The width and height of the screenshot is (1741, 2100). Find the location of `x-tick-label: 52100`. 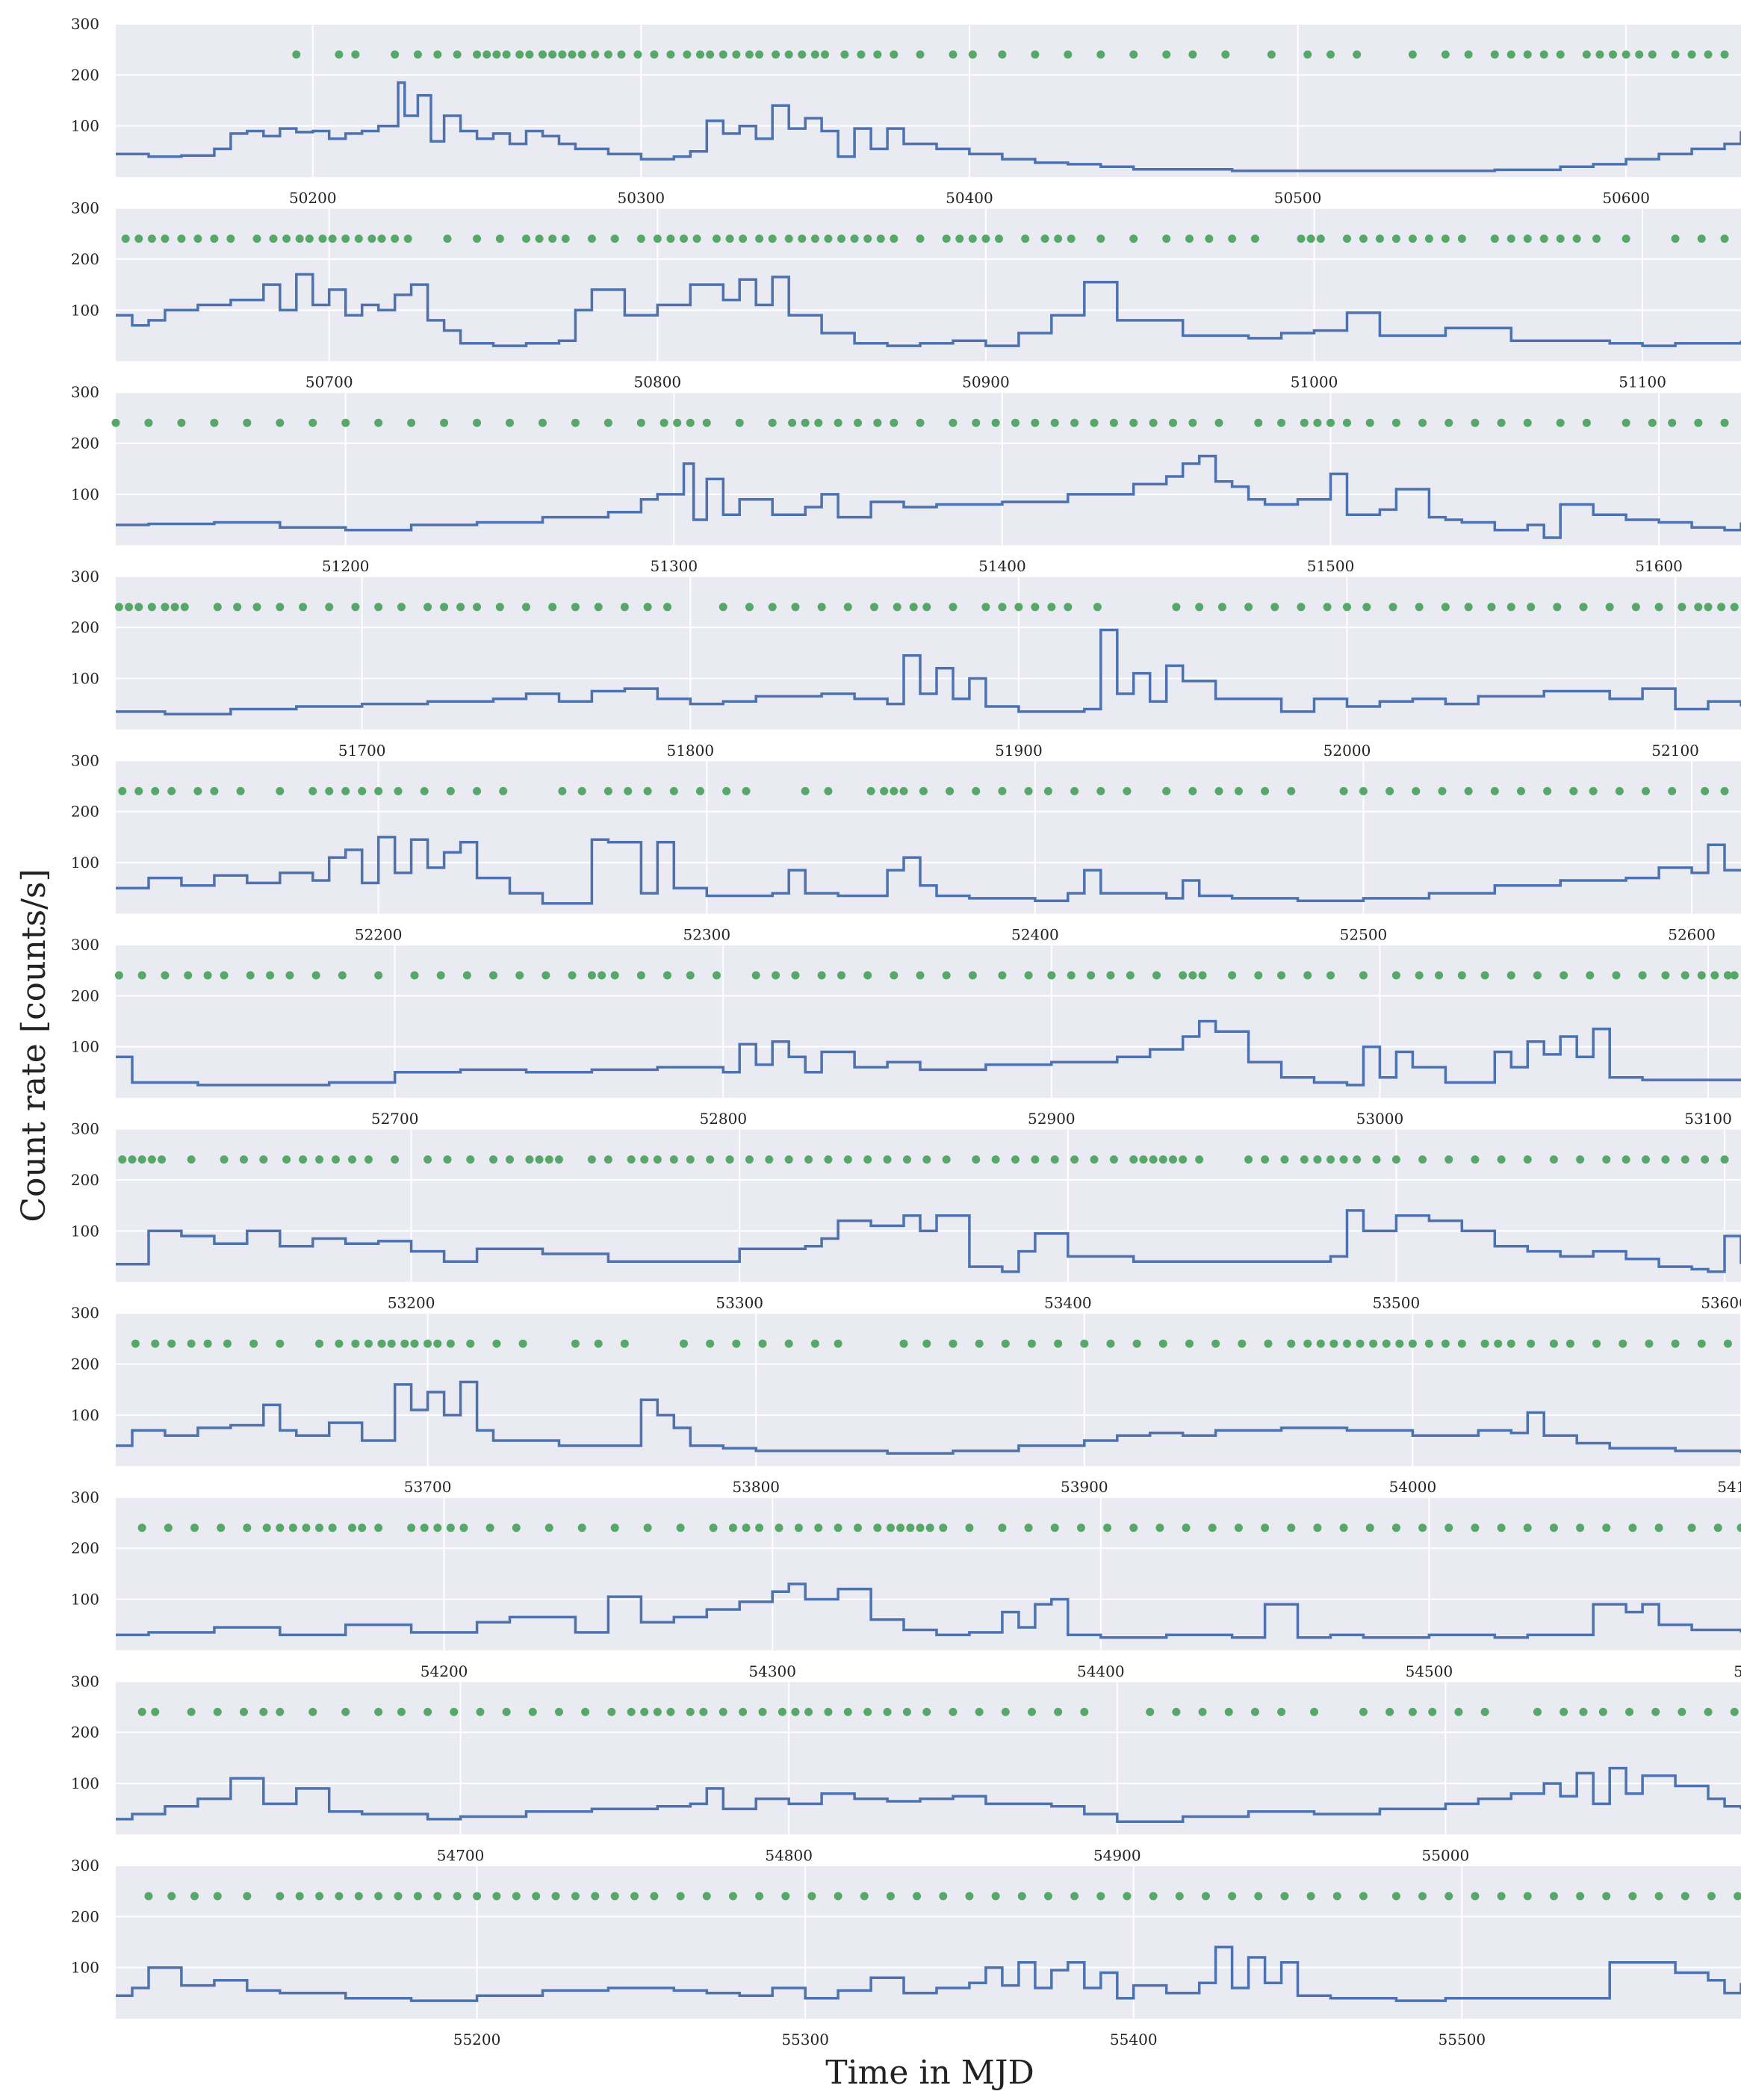

x-tick-label: 52100 is located at coordinates (1675, 750).